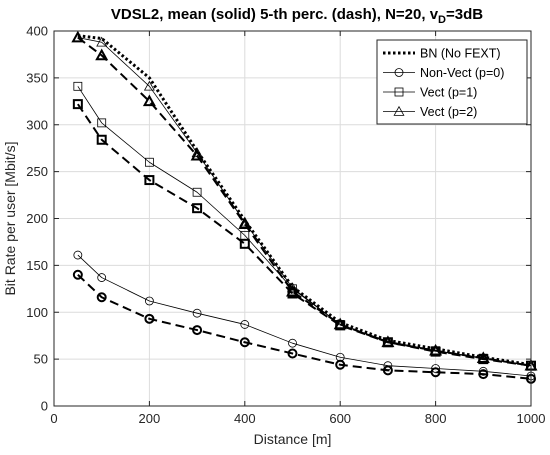 The height and width of the screenshot is (455, 550). I want to click on legend-label: Vect (p=1), so click(448, 93).